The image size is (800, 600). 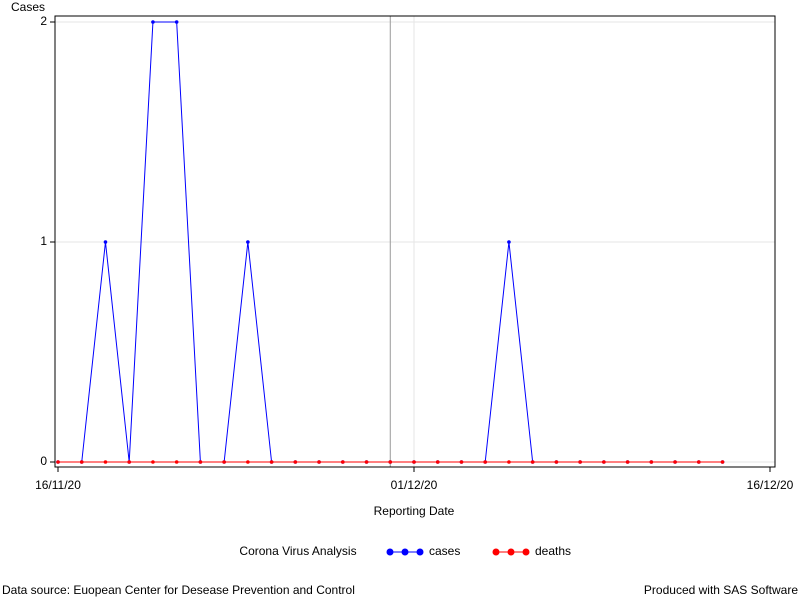 I want to click on y-tick-label: 0, so click(x=43, y=461).